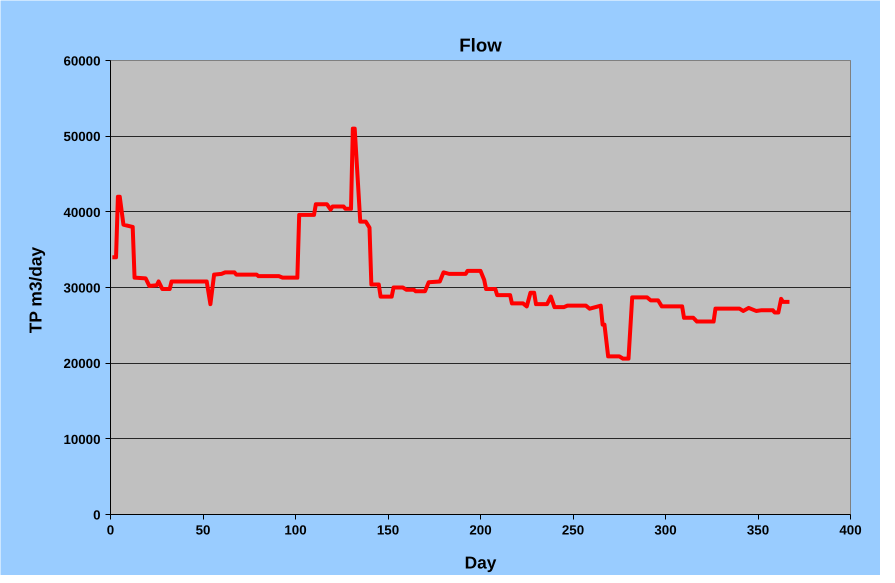 Image resolution: width=895 pixels, height=583 pixels. I want to click on y-tick-label: 60000, so click(81, 61).